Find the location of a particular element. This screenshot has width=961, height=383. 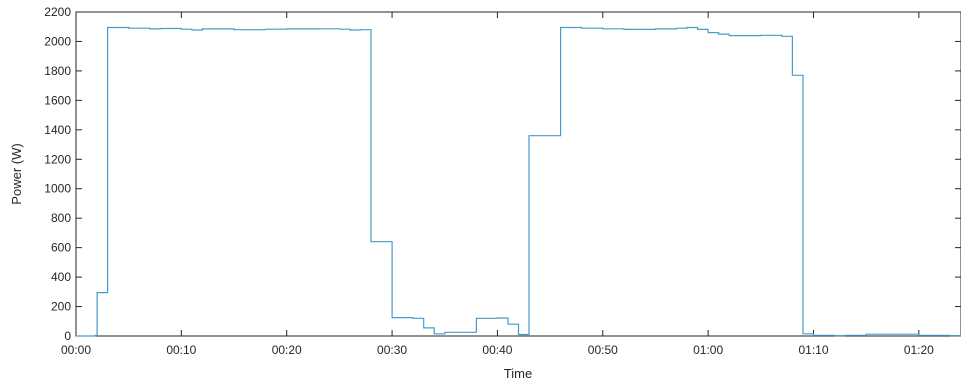

y-tick-label: 1400 is located at coordinates (57, 130).